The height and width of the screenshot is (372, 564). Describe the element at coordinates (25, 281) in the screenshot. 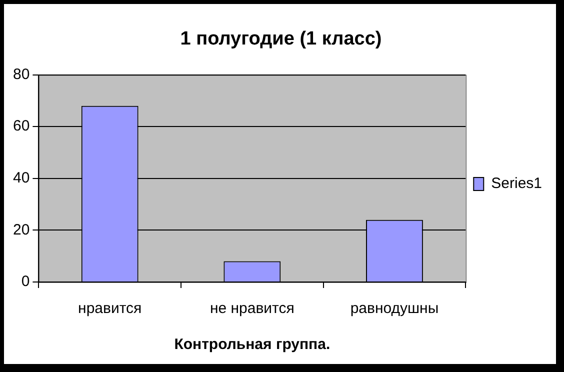

I see `y-tick-label: 0` at that location.